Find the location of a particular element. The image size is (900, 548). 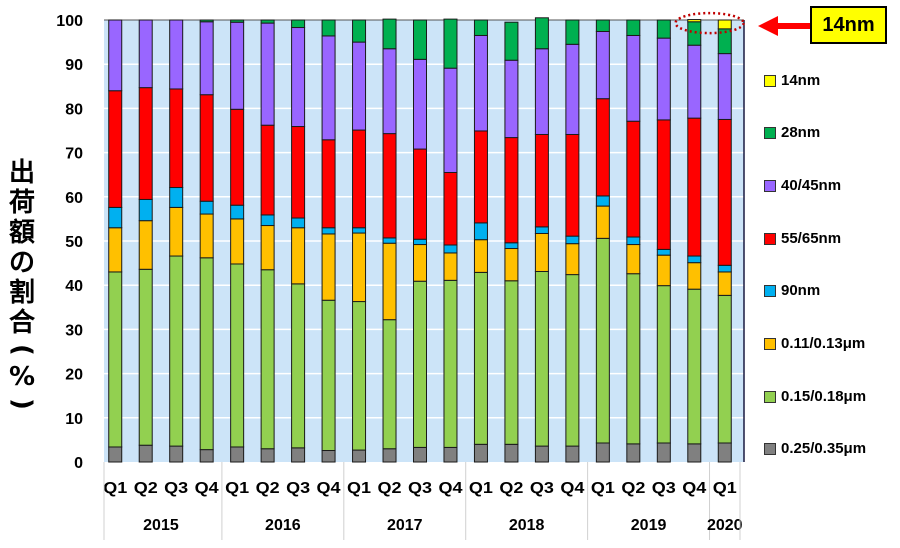

legend-label: 55/65nm is located at coordinates (811, 238).